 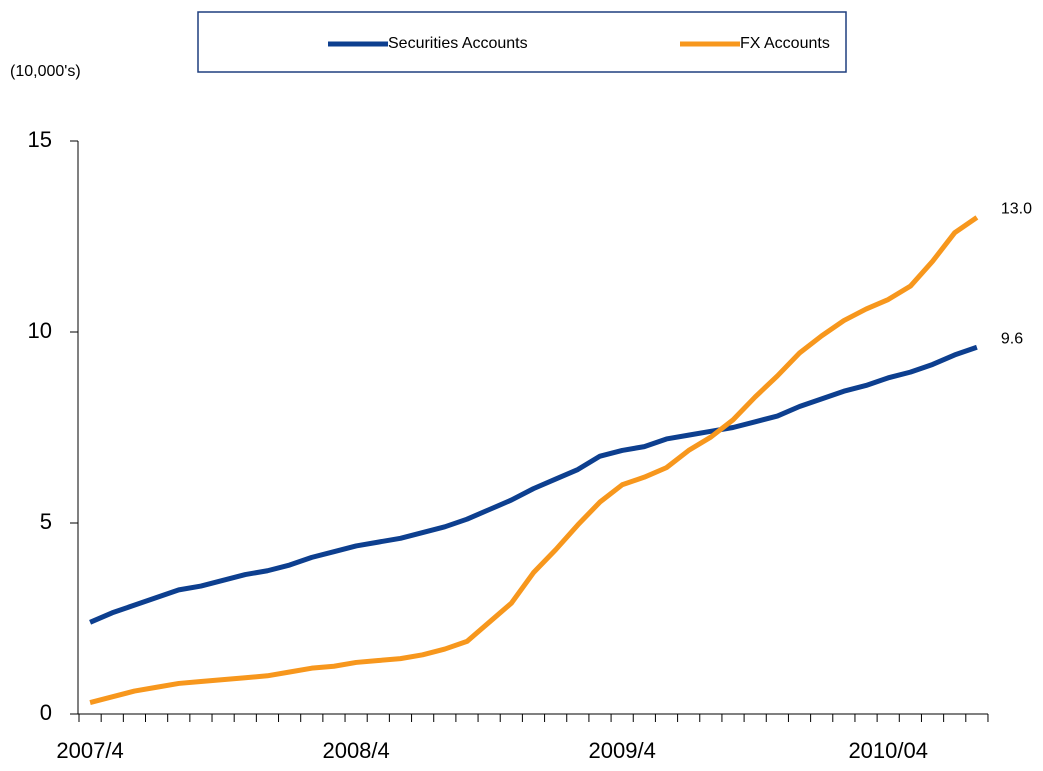 What do you see at coordinates (785, 43) in the screenshot?
I see `legend-label: FX Accounts` at bounding box center [785, 43].